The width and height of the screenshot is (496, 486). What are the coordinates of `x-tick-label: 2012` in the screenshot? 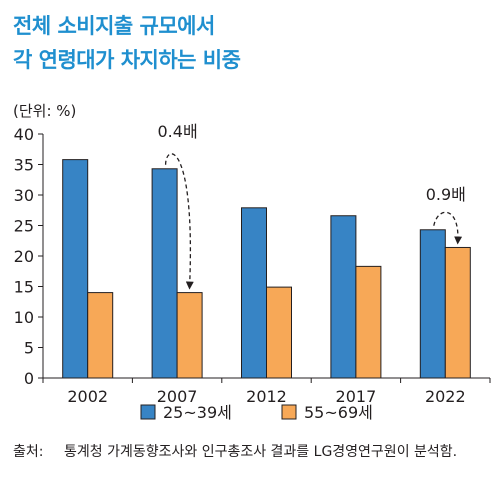 It's located at (266, 396).